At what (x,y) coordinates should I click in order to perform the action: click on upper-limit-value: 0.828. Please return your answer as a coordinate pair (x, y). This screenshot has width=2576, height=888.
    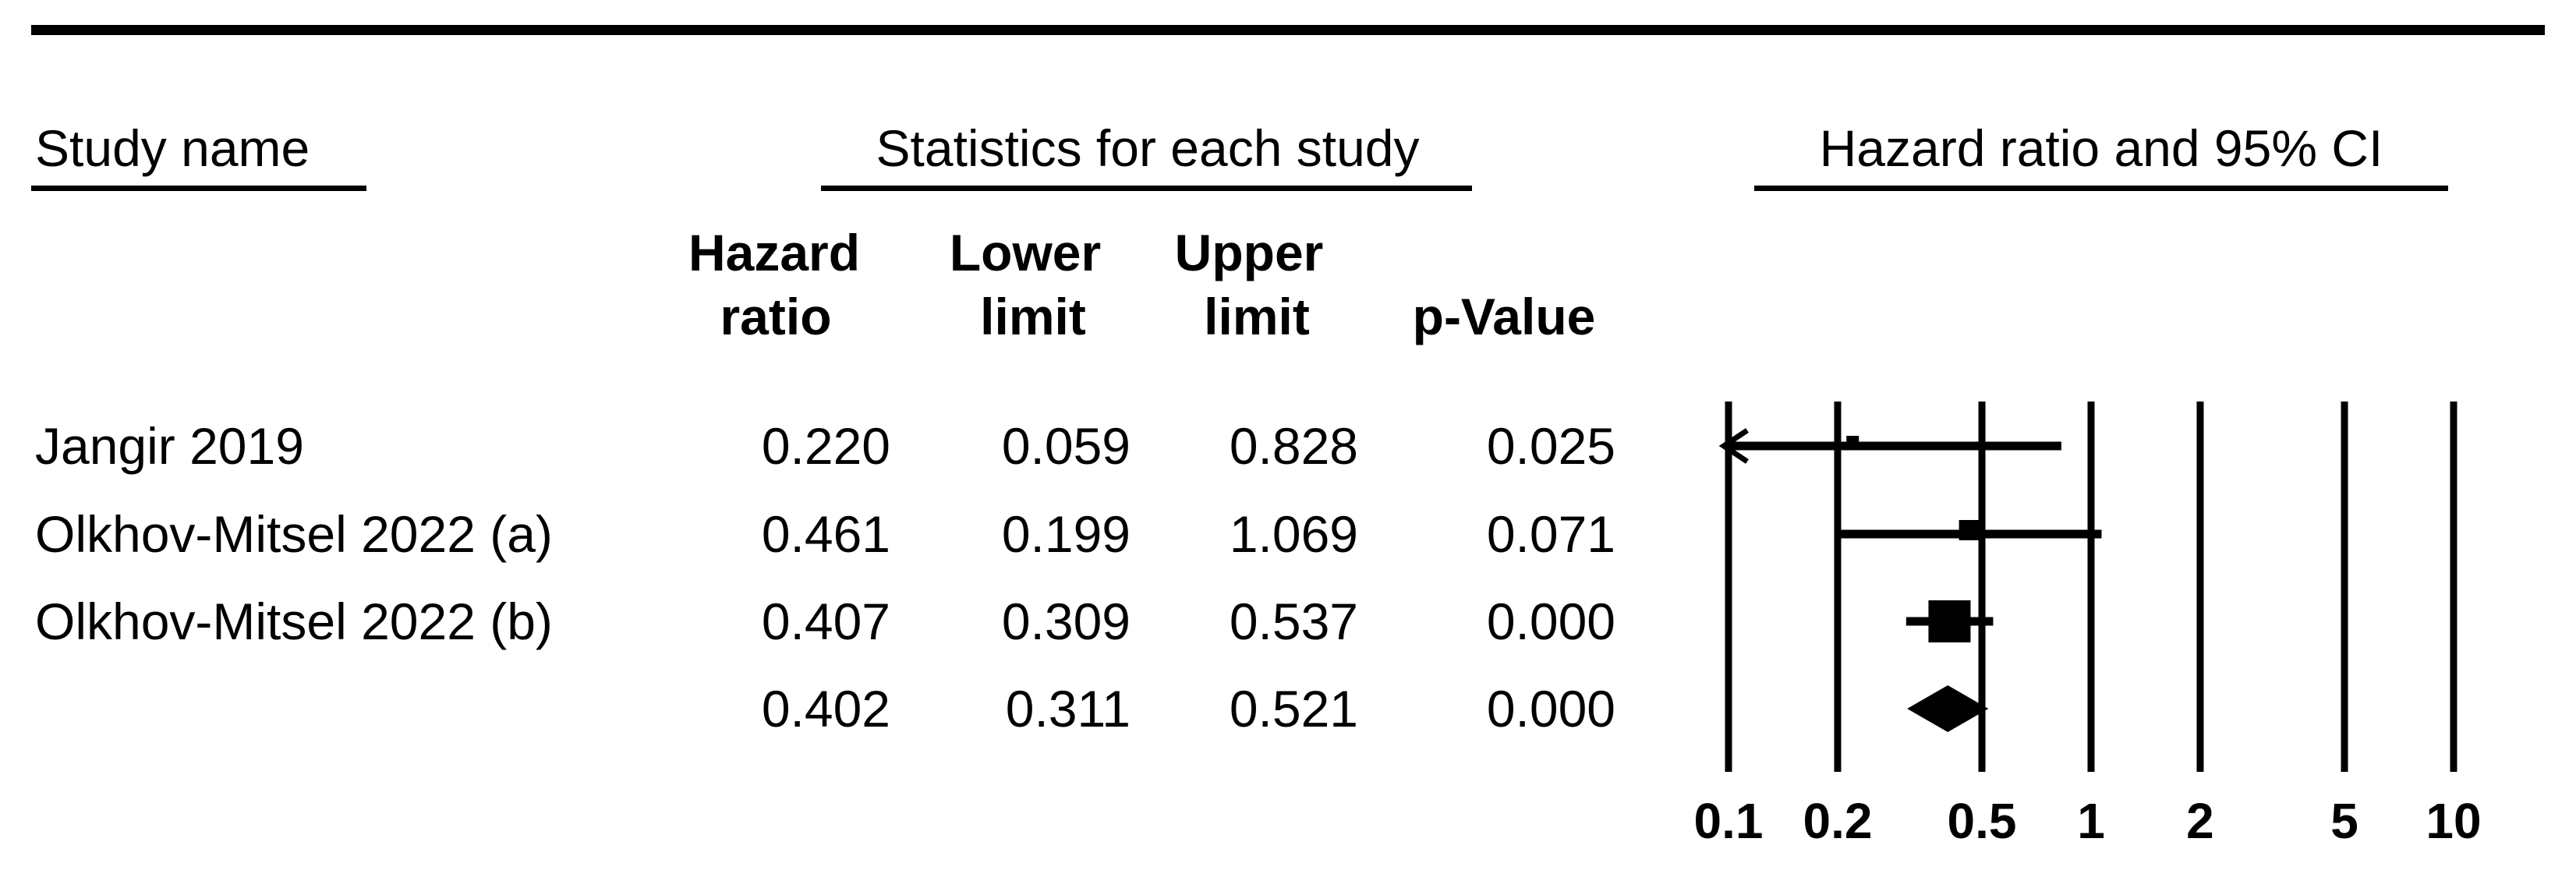
    Looking at the image, I should click on (1293, 446).